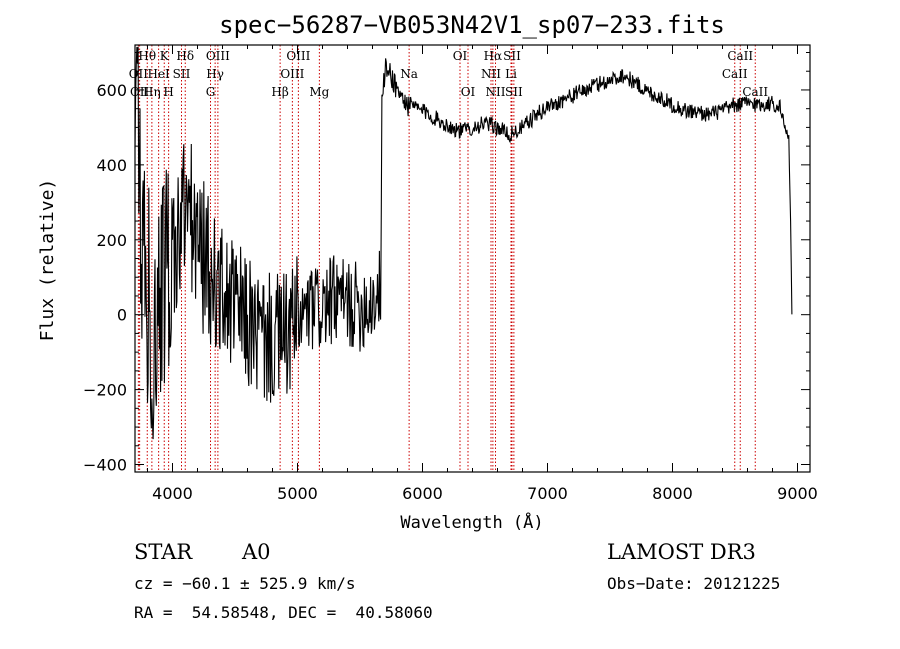 The height and width of the screenshot is (649, 900). What do you see at coordinates (681, 552) in the screenshot?
I see `survey-name: LAMOST DR3` at bounding box center [681, 552].